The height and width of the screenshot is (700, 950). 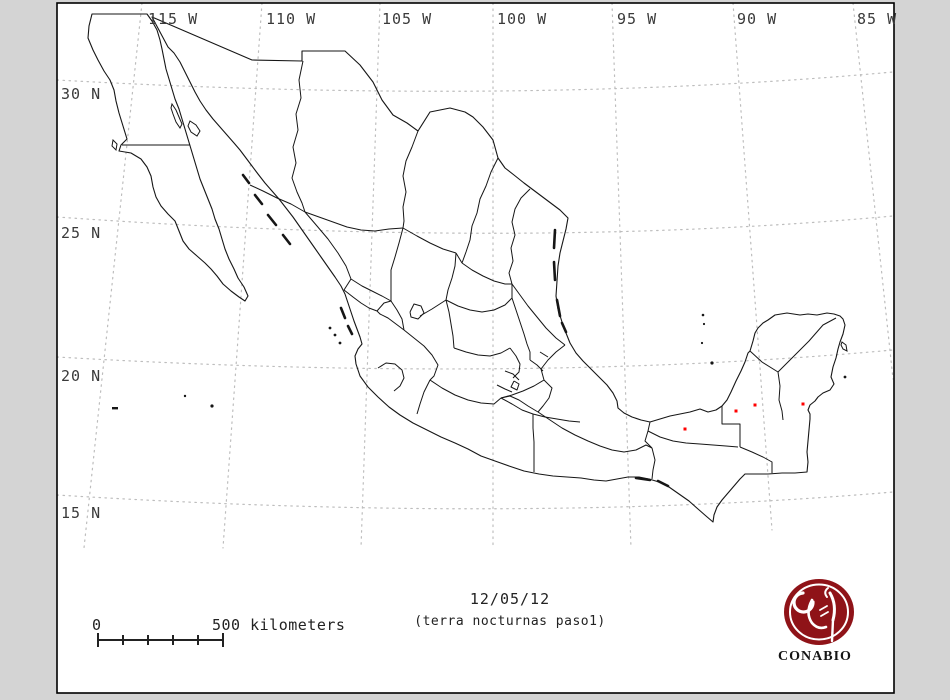 What do you see at coordinates (475, 224) in the screenshot?
I see `parallel-25n` at bounding box center [475, 224].